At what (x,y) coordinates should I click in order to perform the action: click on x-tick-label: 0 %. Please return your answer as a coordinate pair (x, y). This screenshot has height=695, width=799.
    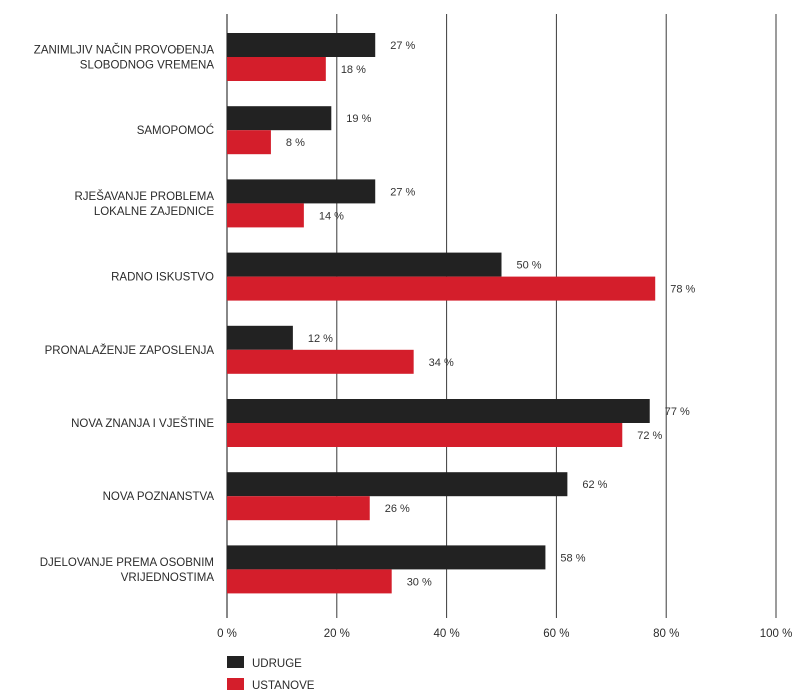
    Looking at the image, I should click on (227, 634).